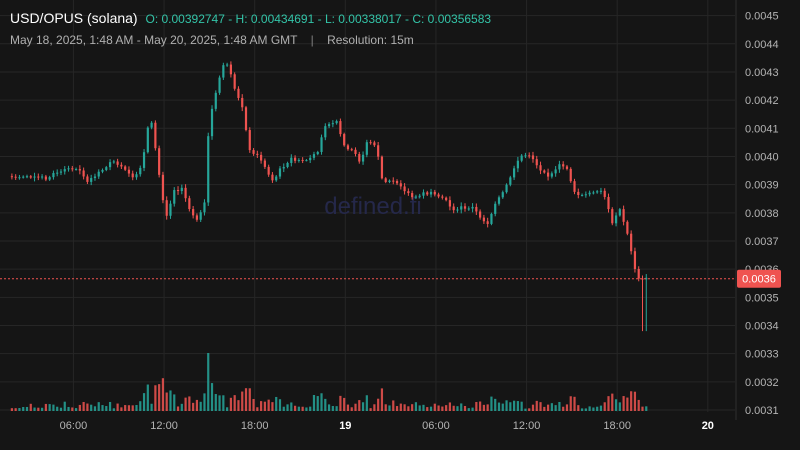 The height and width of the screenshot is (450, 800). I want to click on current-price-label: 0.0036, so click(759, 280).